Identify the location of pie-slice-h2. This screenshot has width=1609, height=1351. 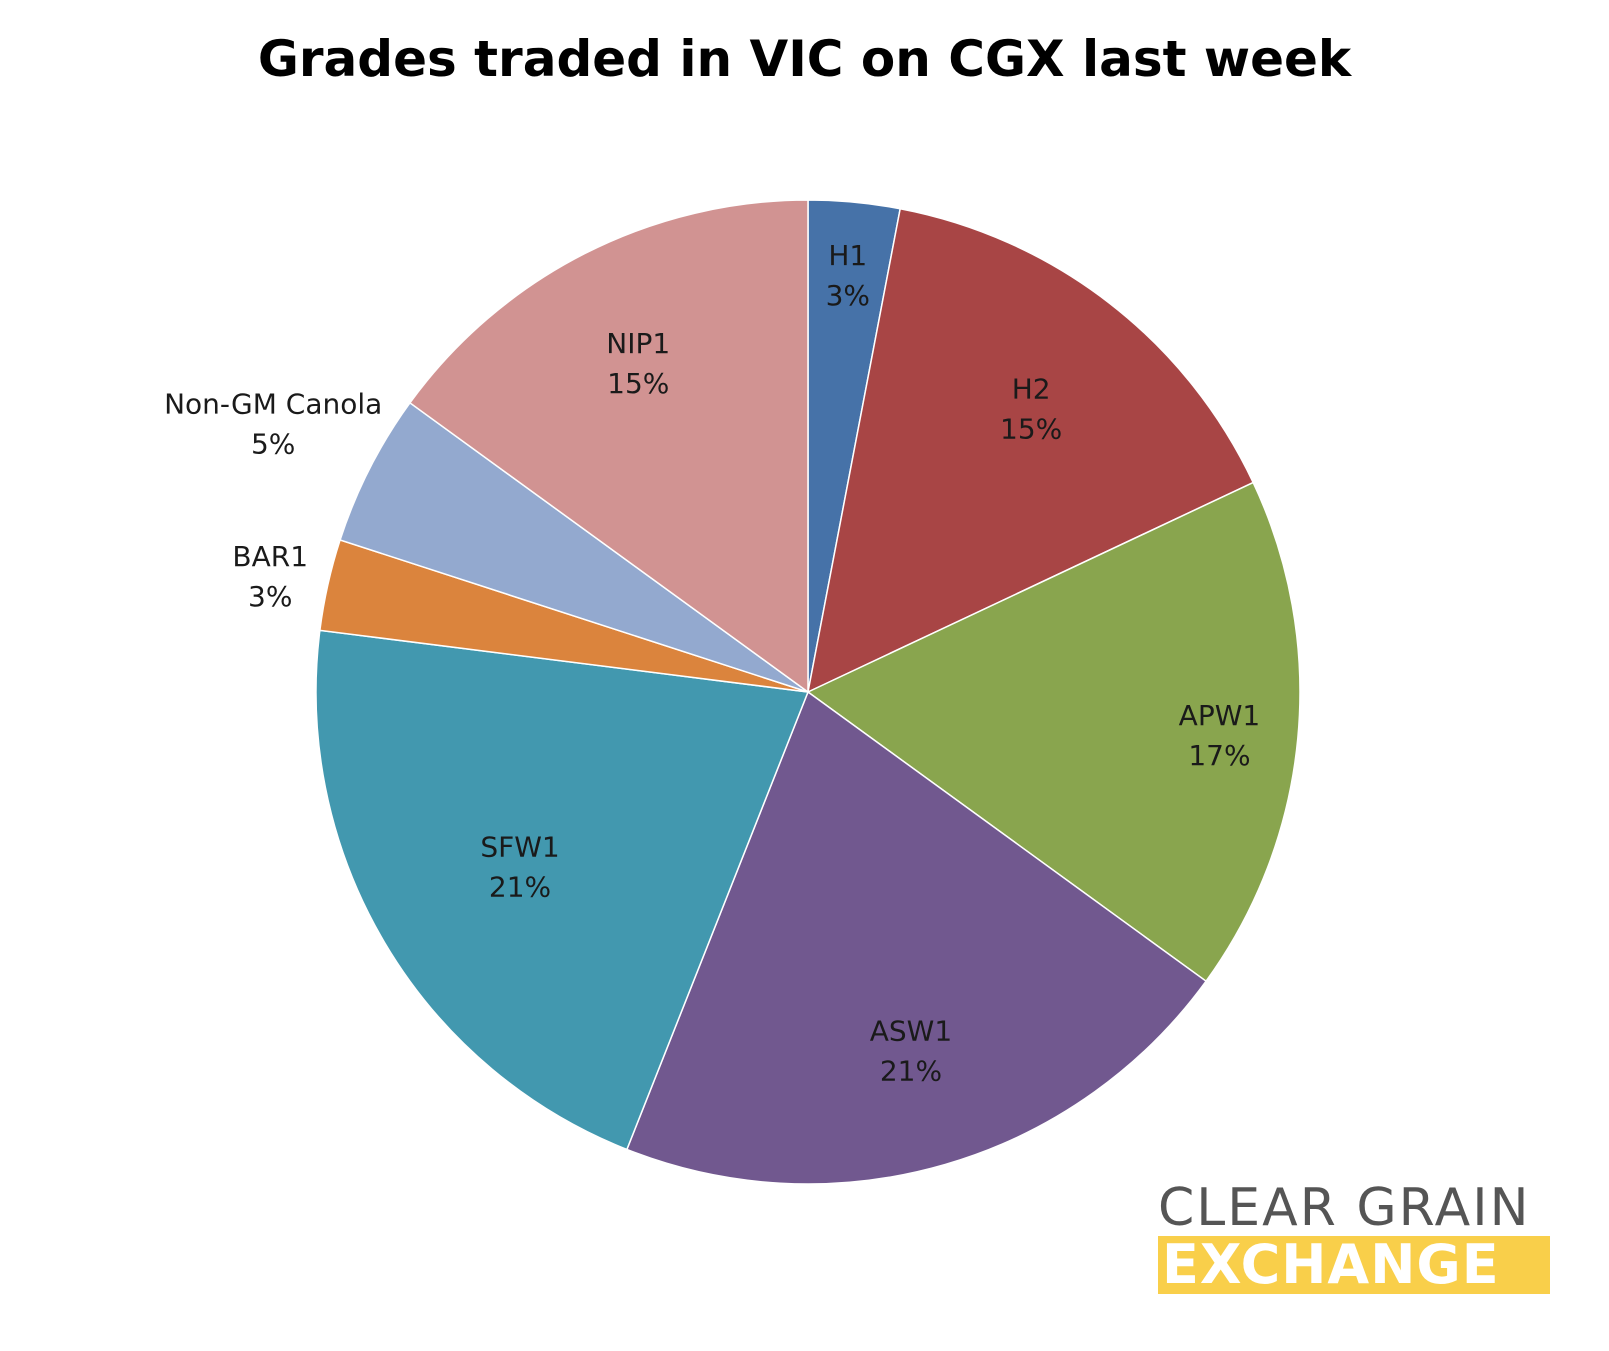
(1030, 450).